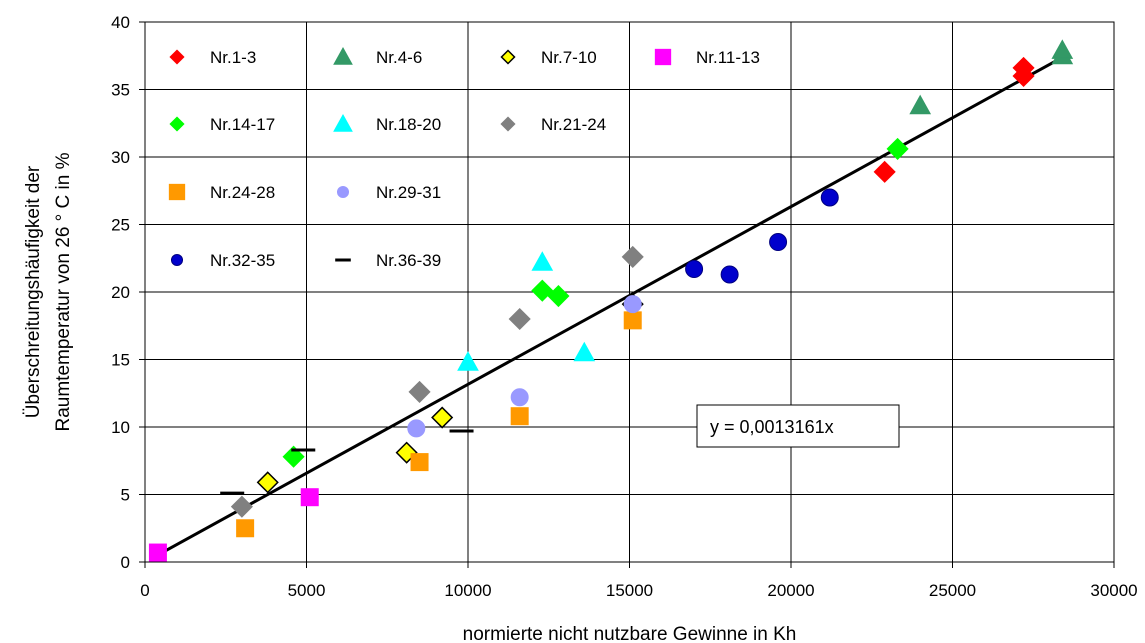  I want to click on x-axis-ticks: 0 5000 10000 15000 20000 25000 30000, so click(639, 581).